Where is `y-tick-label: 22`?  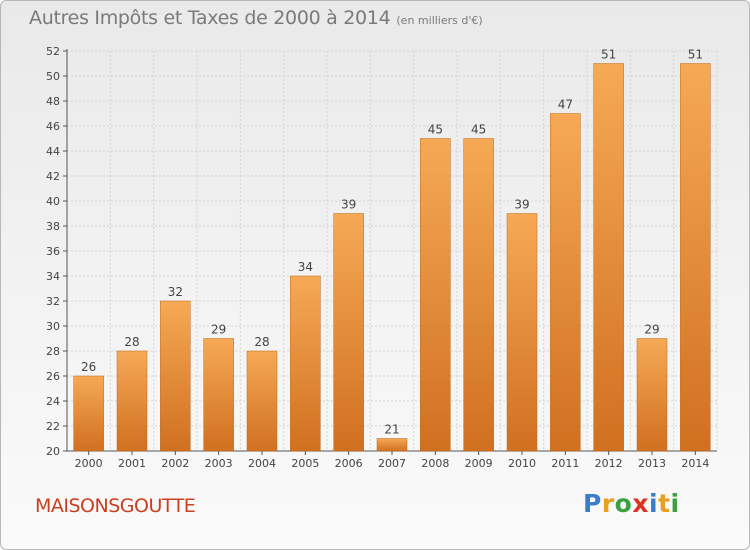 y-tick-label: 22 is located at coordinates (53, 426).